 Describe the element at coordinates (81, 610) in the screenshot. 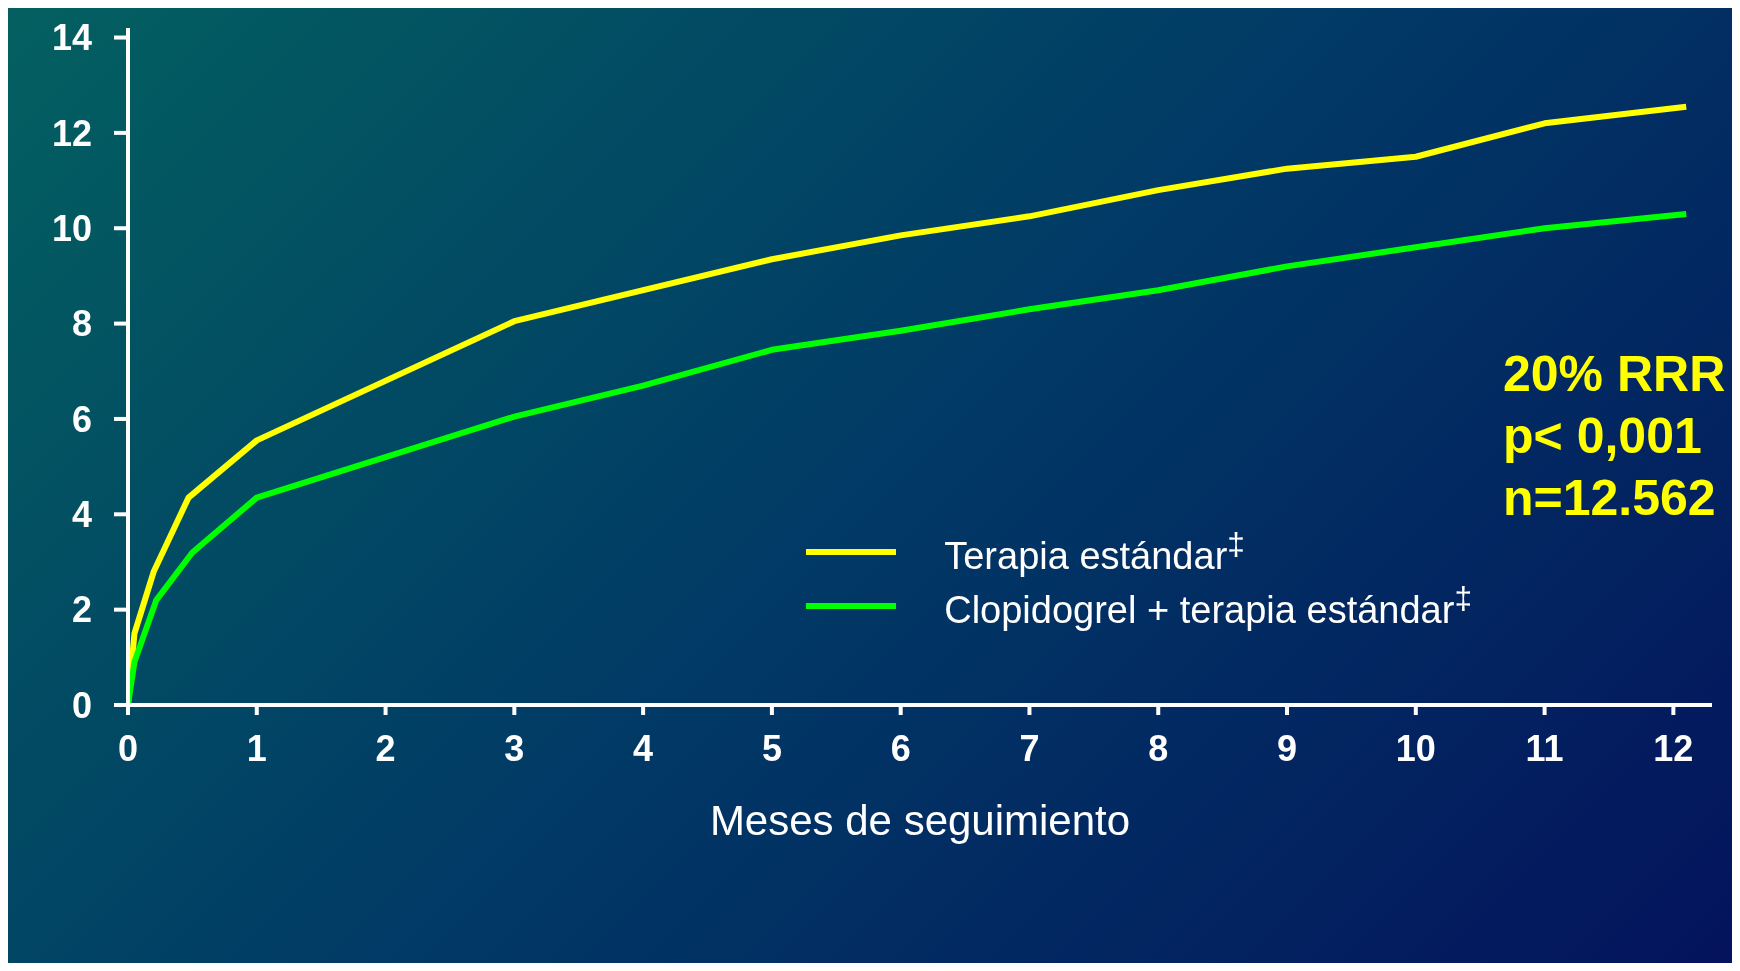

I see `y-tick-label: 2` at that location.